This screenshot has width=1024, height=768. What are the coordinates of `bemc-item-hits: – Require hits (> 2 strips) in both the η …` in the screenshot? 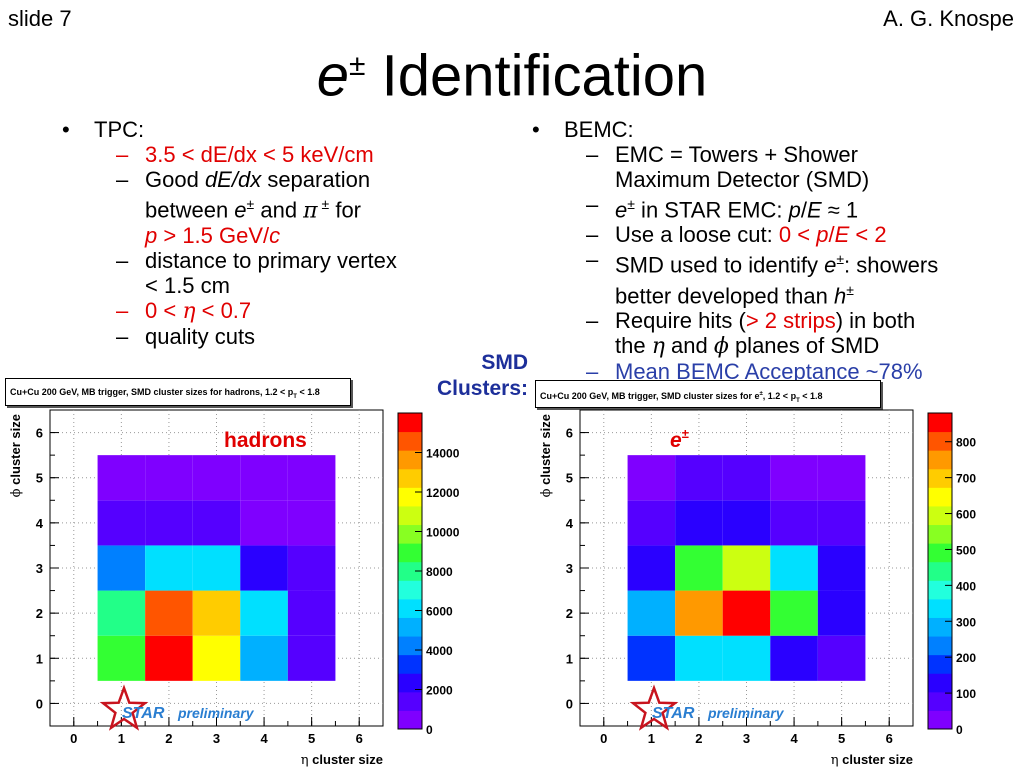 It's located at (751, 333).